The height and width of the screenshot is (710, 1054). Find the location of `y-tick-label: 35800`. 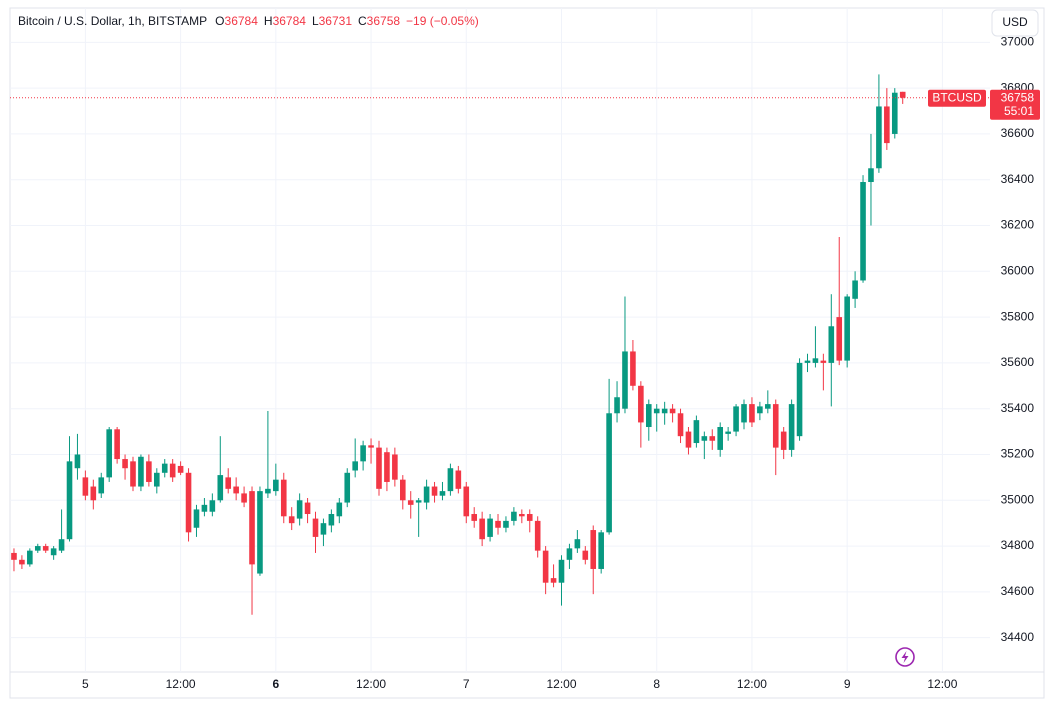

y-tick-label: 35800 is located at coordinates (1018, 316).